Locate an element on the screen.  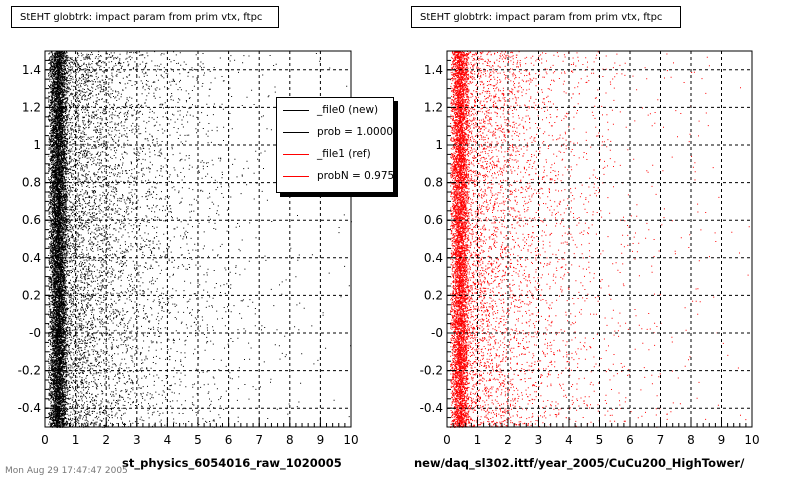
legend-entry: _file0 (new) is located at coordinates (338, 110).